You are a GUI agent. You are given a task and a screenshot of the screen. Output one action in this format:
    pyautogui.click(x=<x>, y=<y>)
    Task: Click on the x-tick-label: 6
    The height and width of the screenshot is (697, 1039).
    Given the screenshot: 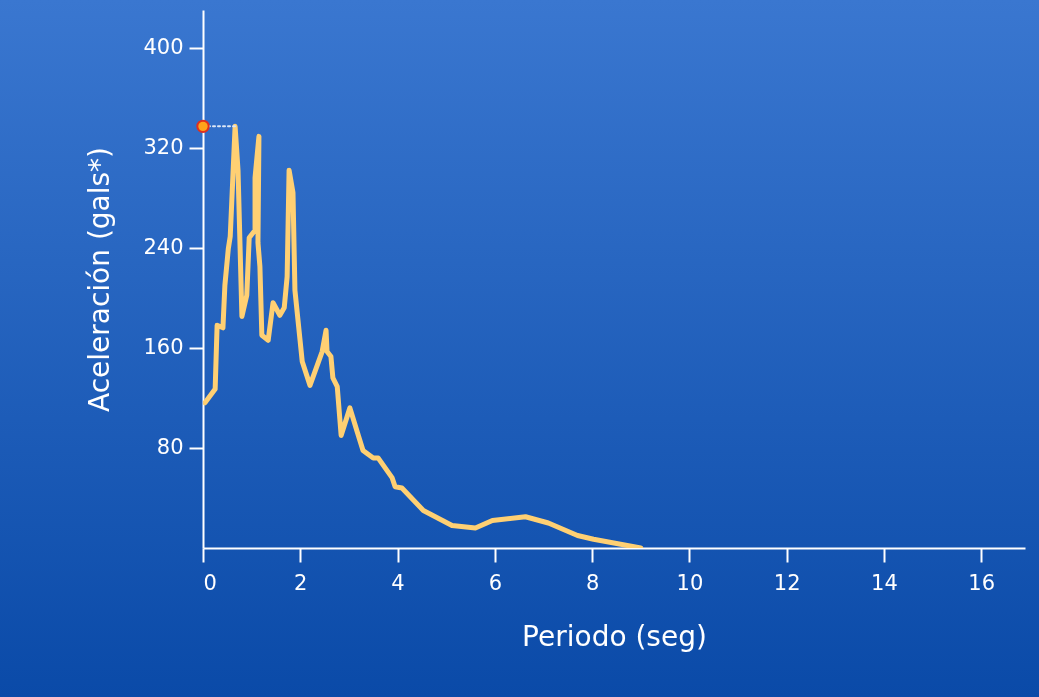 What is the action you would take?
    pyautogui.click(x=495, y=582)
    